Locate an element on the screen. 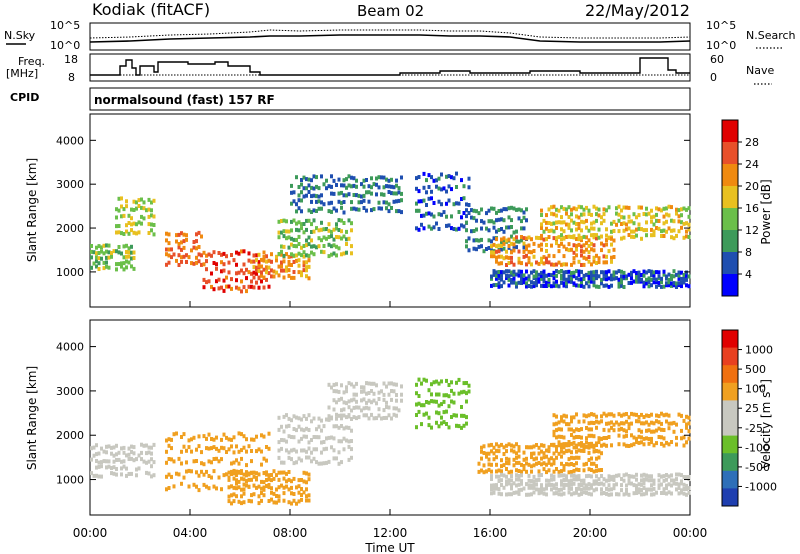  freq-trace is located at coordinates (390, 66).